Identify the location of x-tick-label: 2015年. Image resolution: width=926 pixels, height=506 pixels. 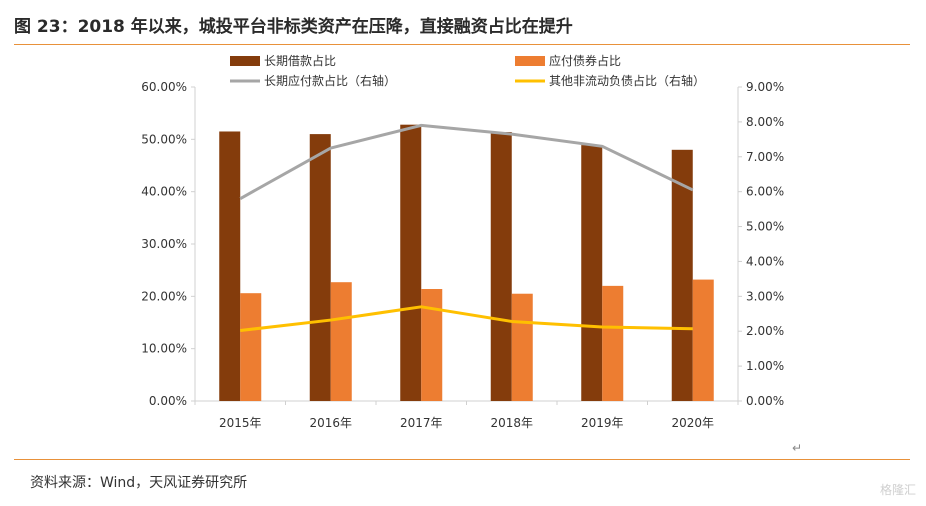
(240, 423).